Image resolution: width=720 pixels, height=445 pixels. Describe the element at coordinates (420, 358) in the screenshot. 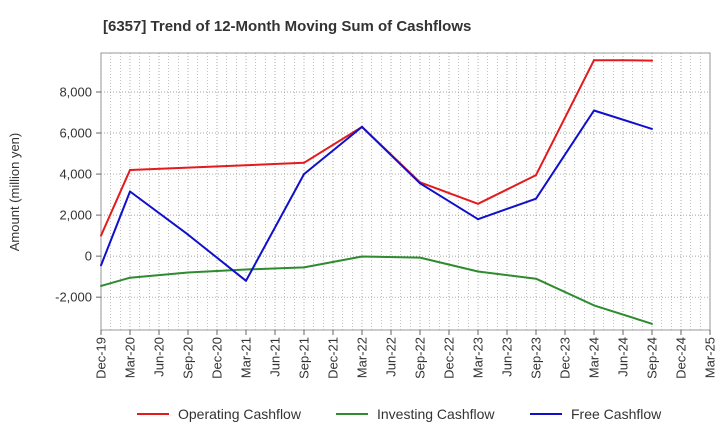

I see `x-tick-label: Sep-22` at that location.